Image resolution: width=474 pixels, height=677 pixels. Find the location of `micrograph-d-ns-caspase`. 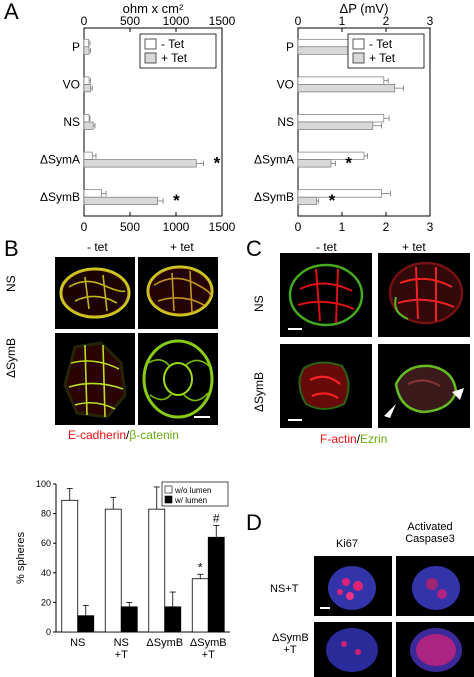

micrograph-d-ns-caspase is located at coordinates (435, 586).